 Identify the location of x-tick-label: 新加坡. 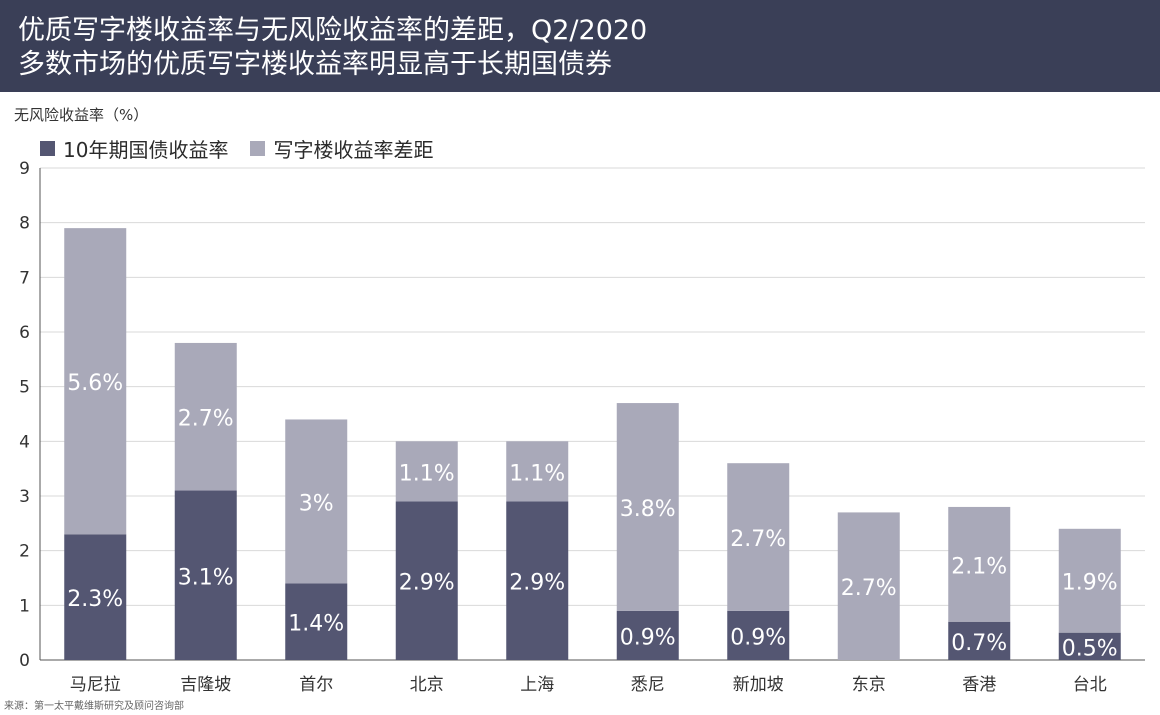
(758, 685).